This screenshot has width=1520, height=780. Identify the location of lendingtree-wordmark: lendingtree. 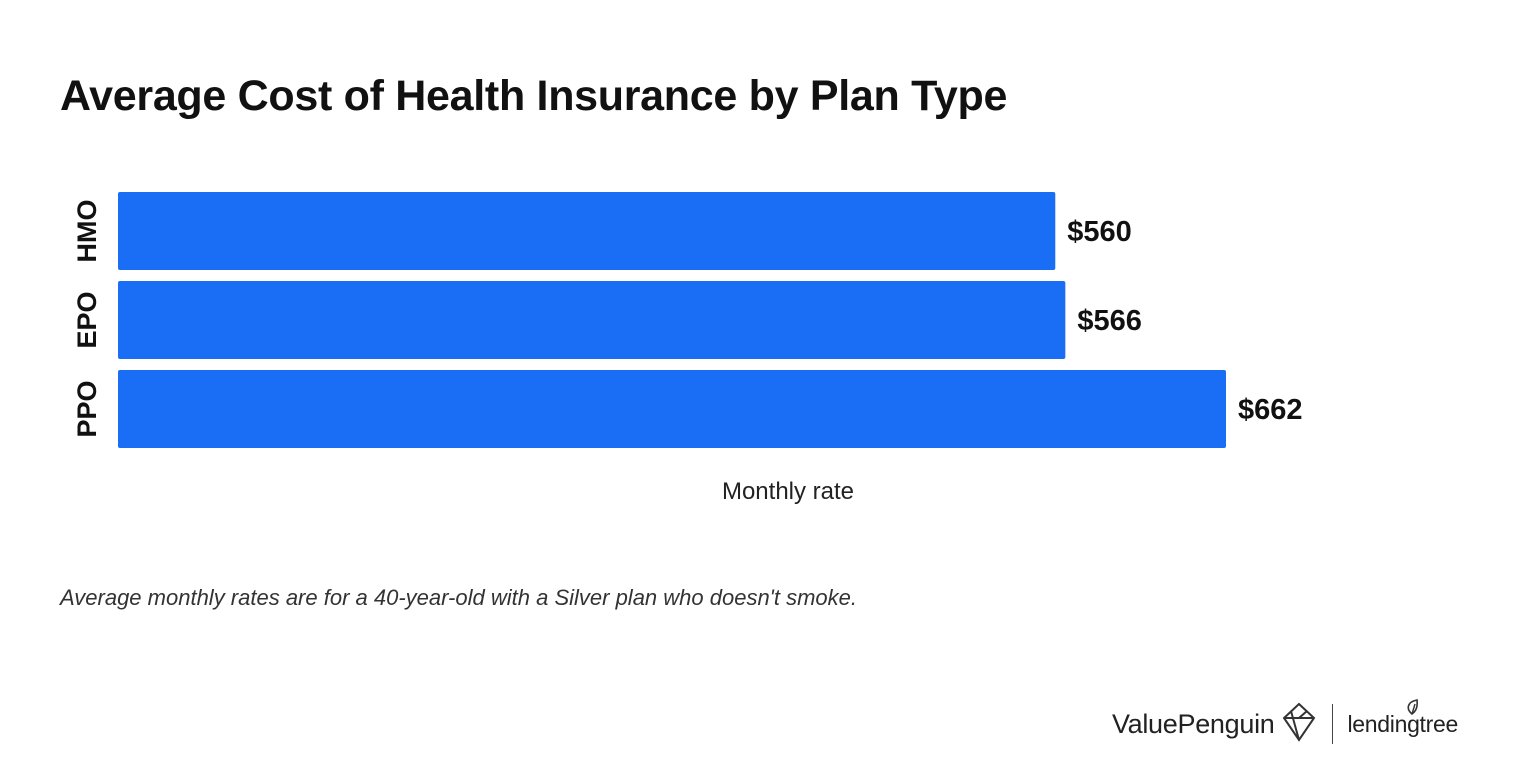
(1402, 718).